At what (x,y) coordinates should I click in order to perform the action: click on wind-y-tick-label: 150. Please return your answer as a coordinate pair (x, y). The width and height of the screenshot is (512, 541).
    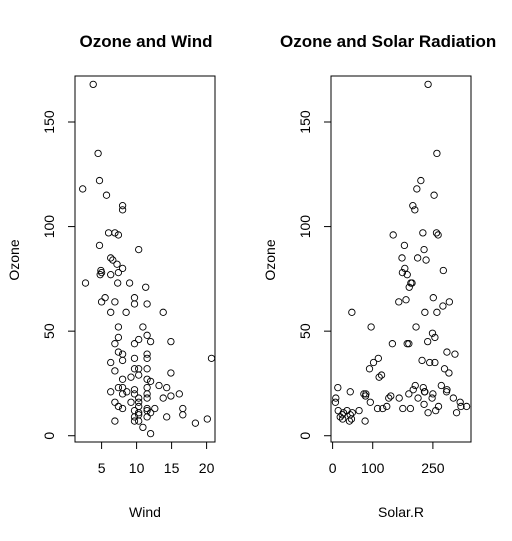
    Looking at the image, I should click on (49, 122).